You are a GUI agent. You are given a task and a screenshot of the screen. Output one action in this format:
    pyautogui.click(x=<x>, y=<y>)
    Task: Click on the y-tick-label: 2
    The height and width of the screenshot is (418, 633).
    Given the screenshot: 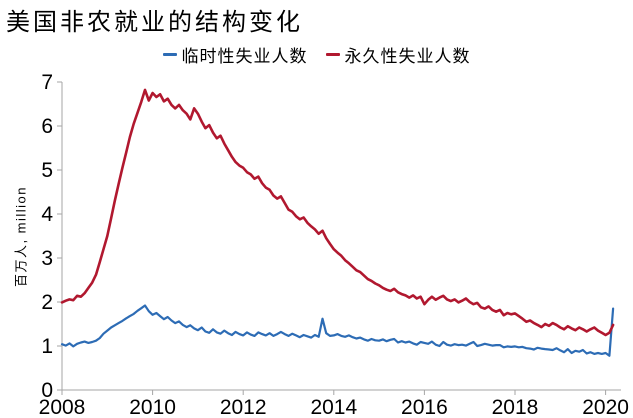 What is the action you would take?
    pyautogui.click(x=47, y=302)
    